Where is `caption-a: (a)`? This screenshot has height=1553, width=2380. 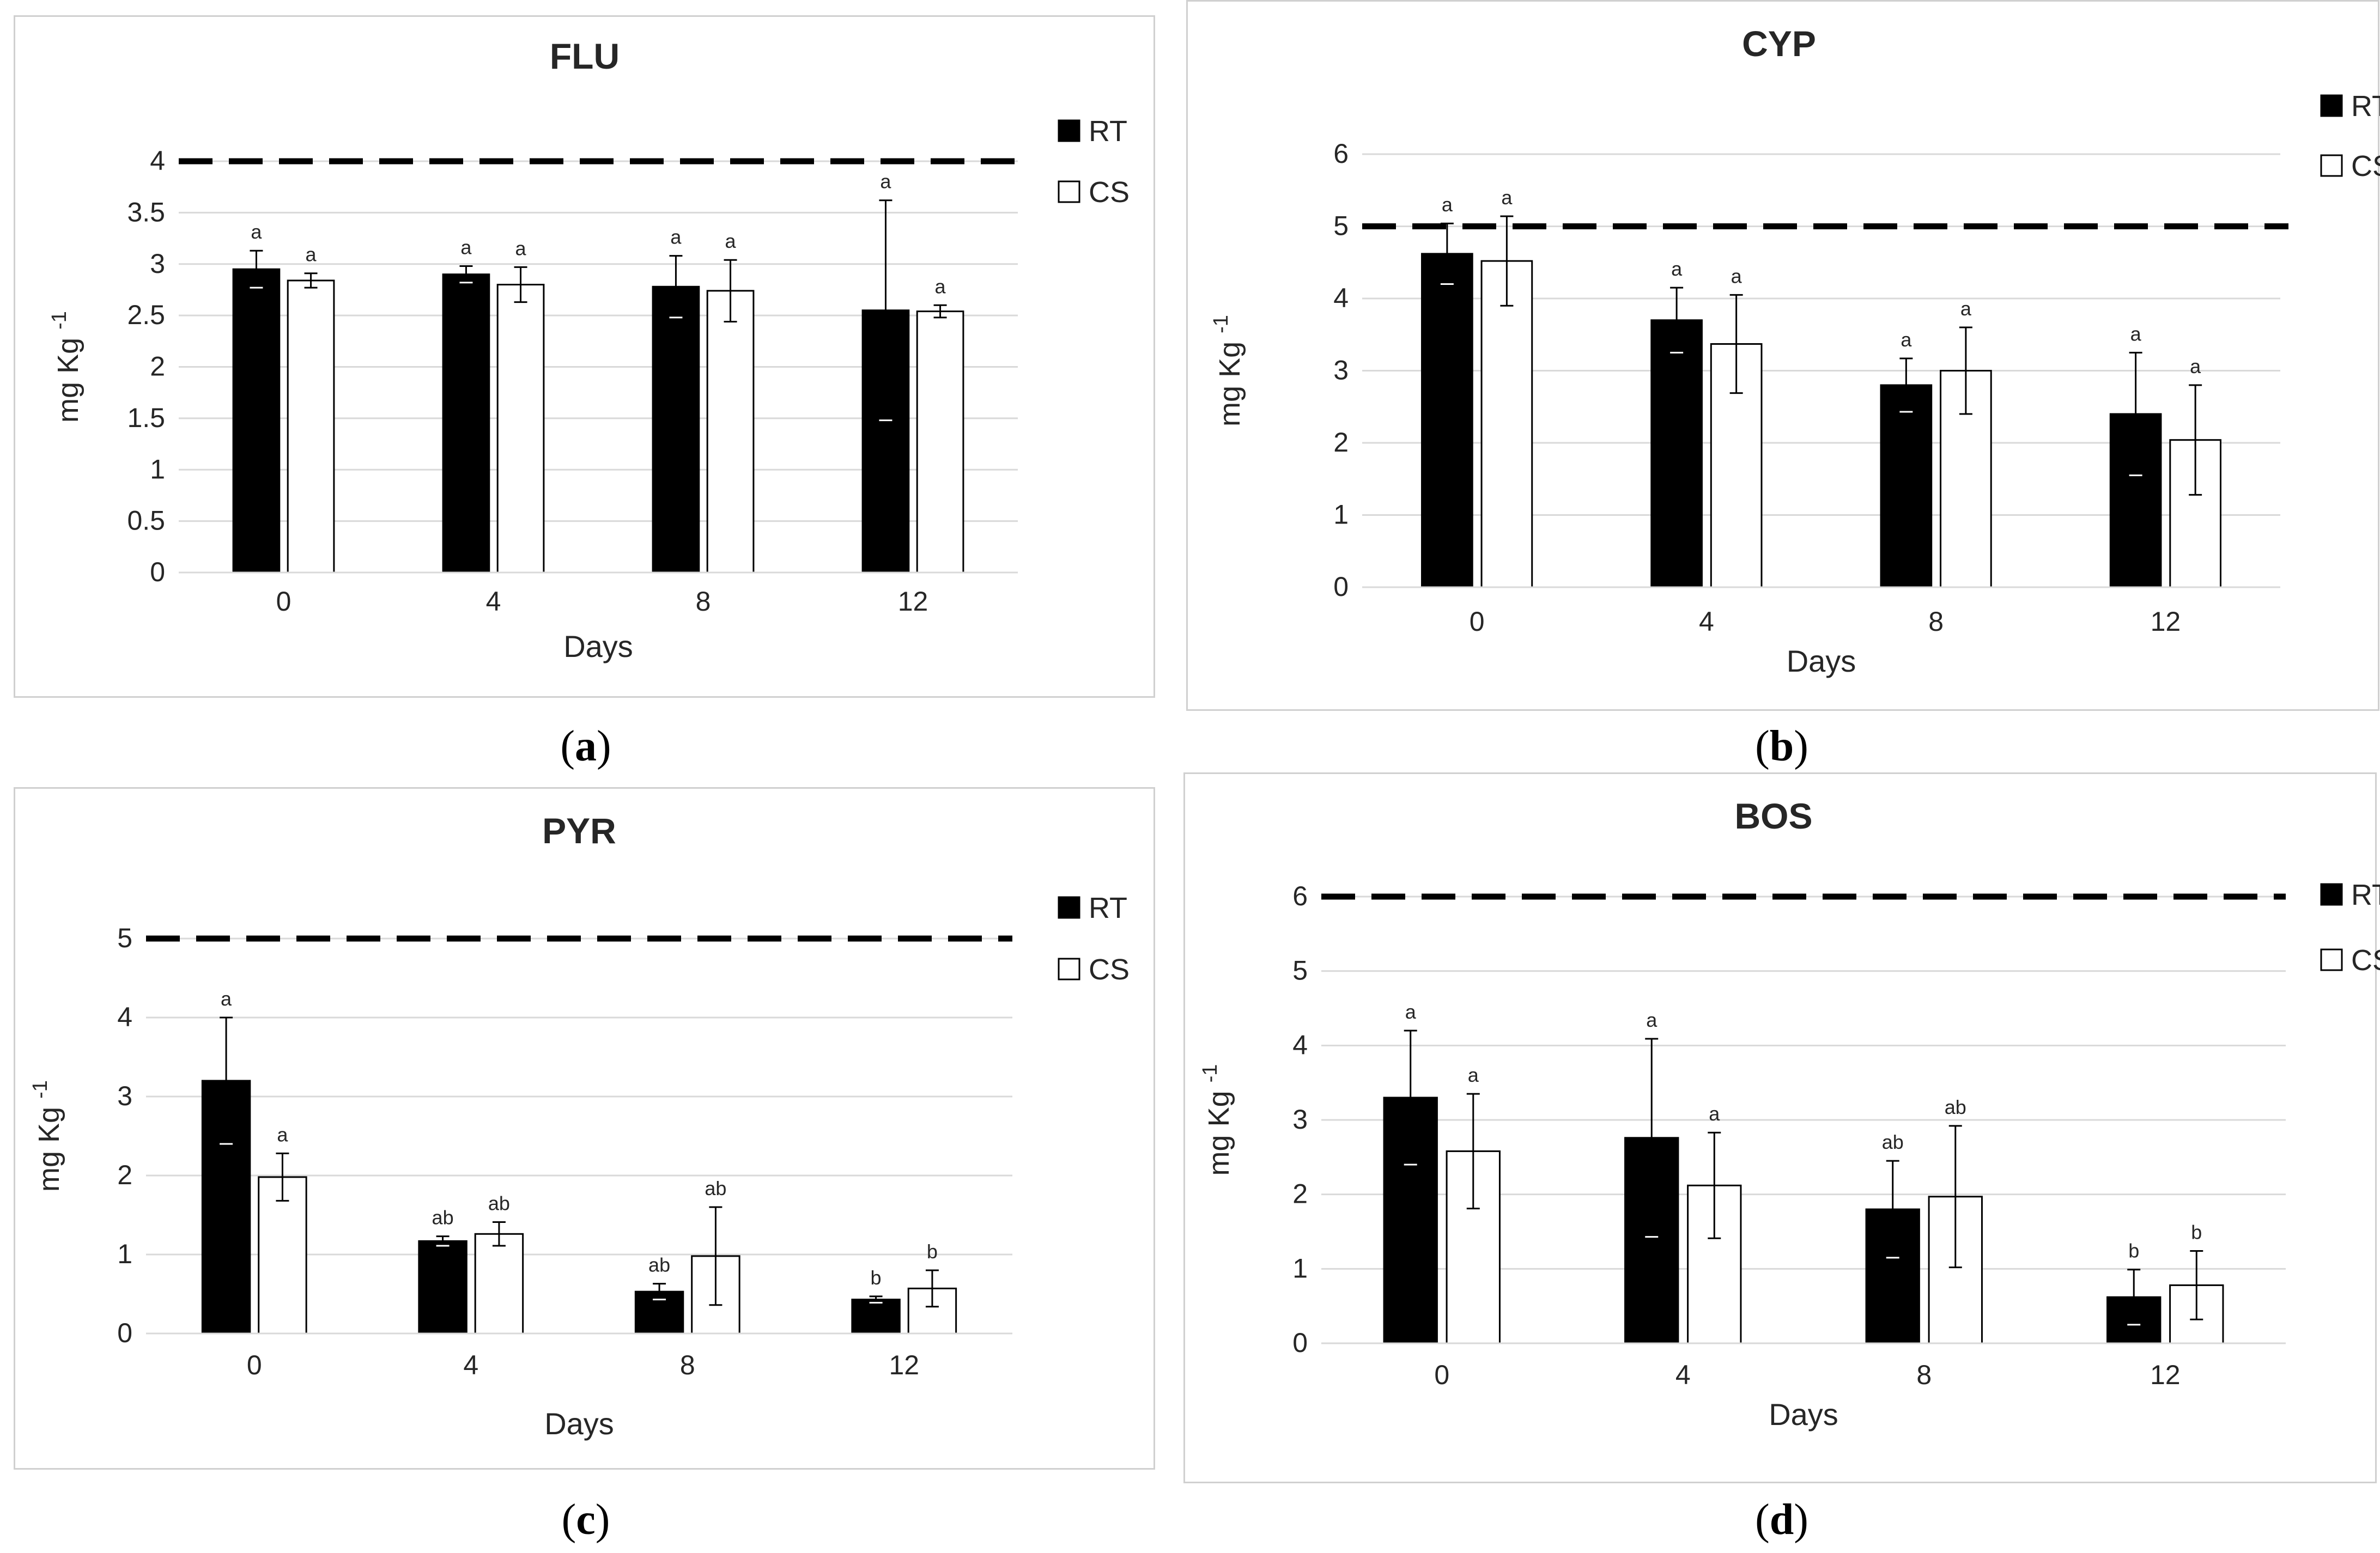 caption-a: (a) is located at coordinates (585, 746).